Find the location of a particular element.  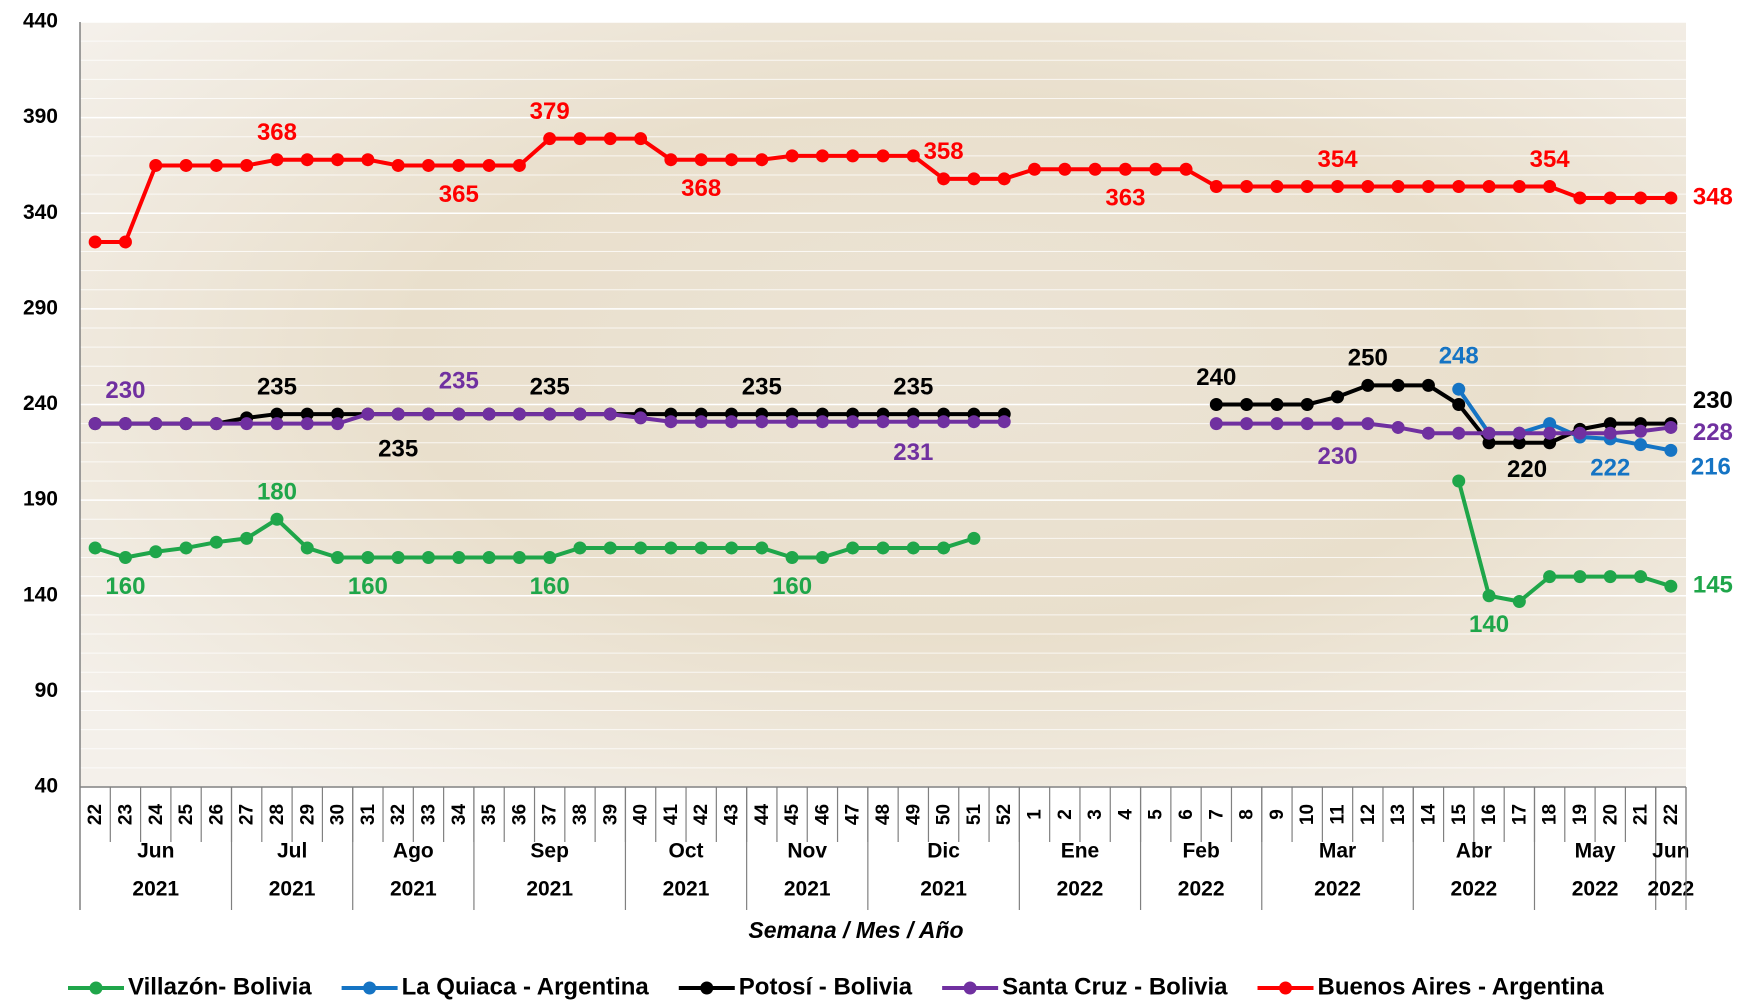

x-tick-label: 2 is located at coordinates (1065, 814).